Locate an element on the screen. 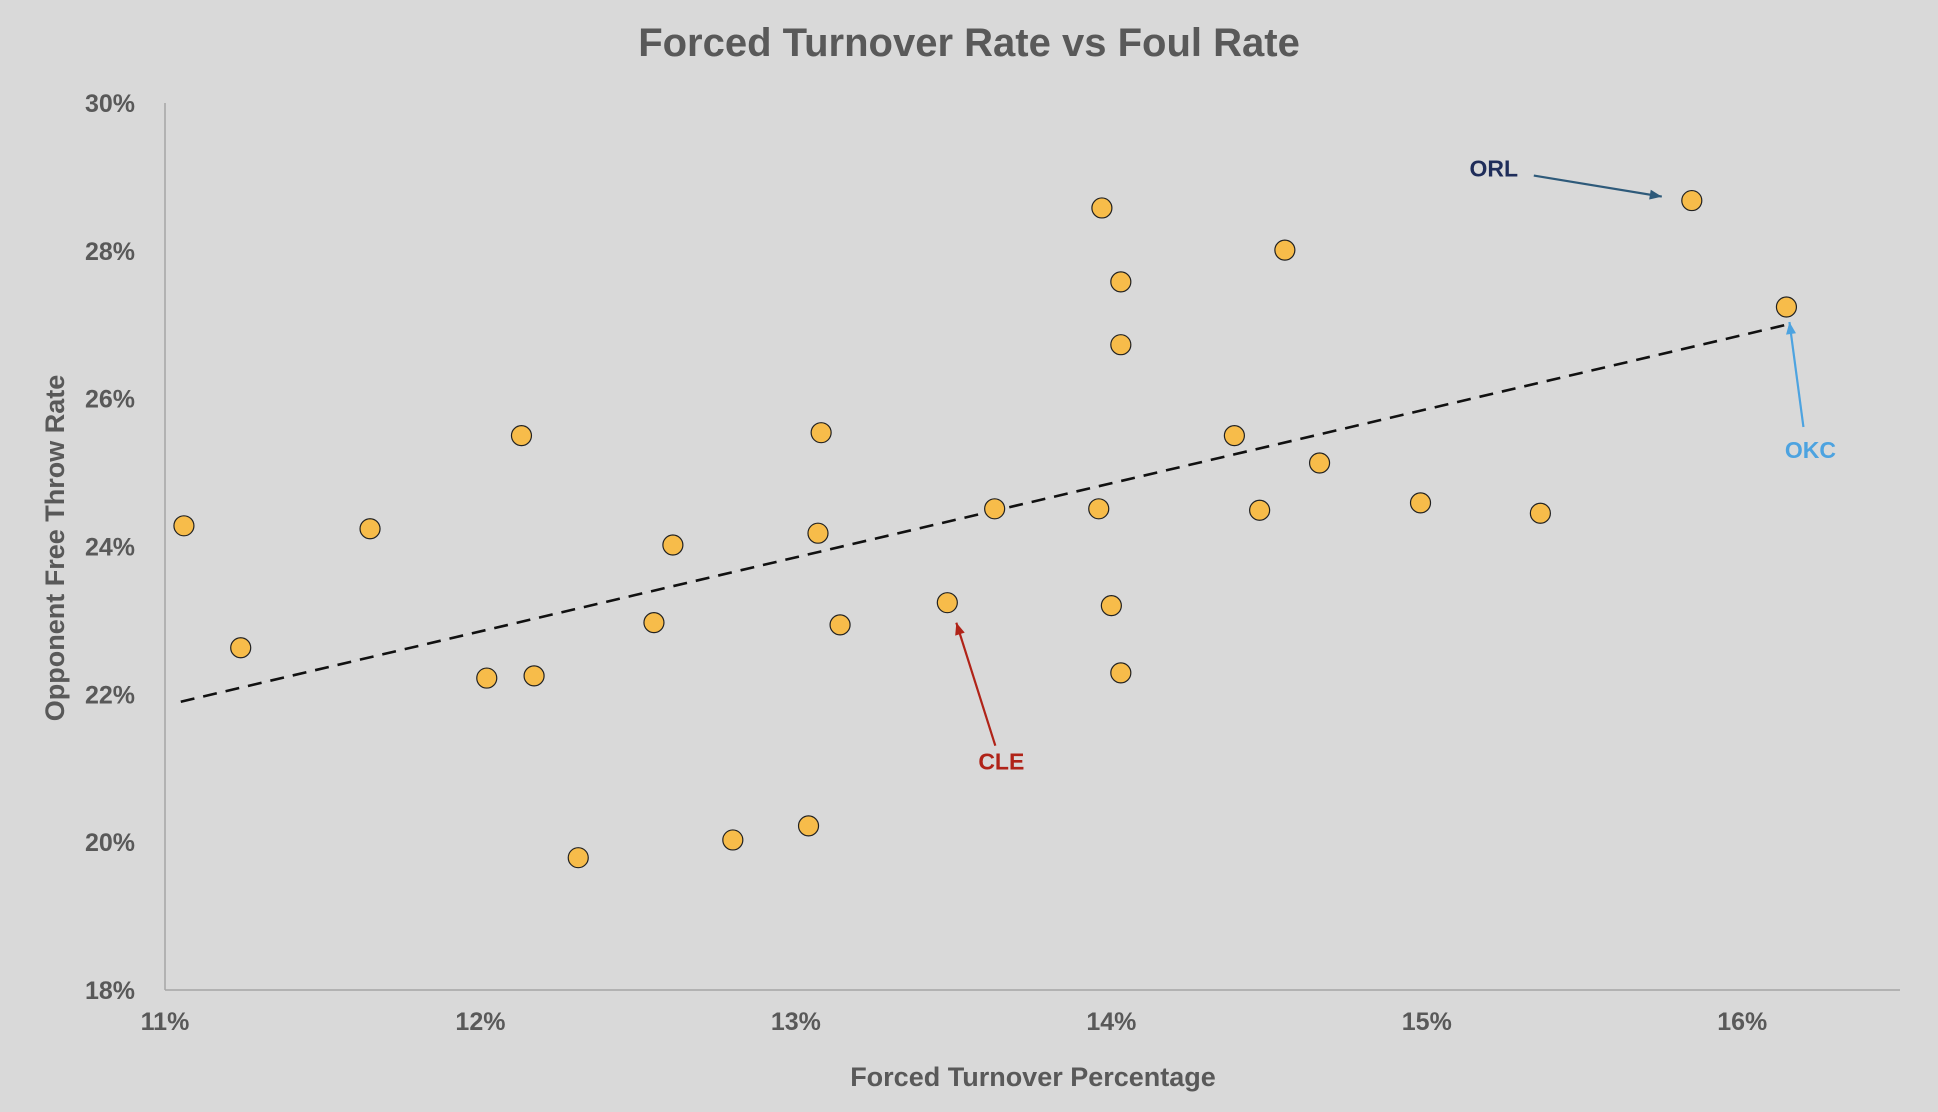 Image resolution: width=1938 pixels, height=1112 pixels. y-tick-label: 26% is located at coordinates (110, 400).